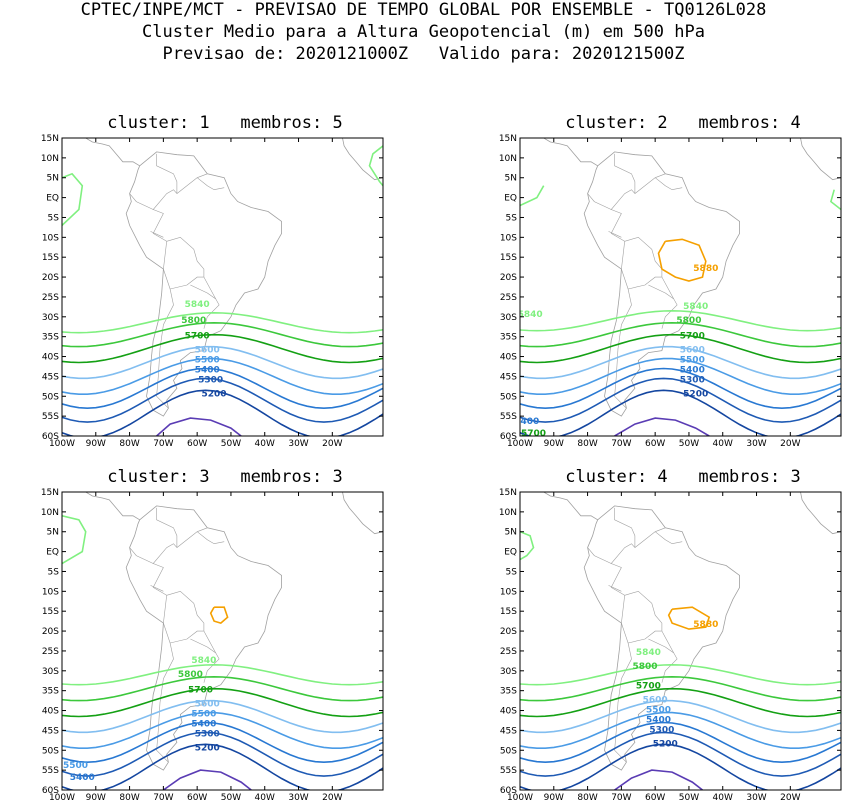  I want to click on contour-label: 5800, so click(644, 667).